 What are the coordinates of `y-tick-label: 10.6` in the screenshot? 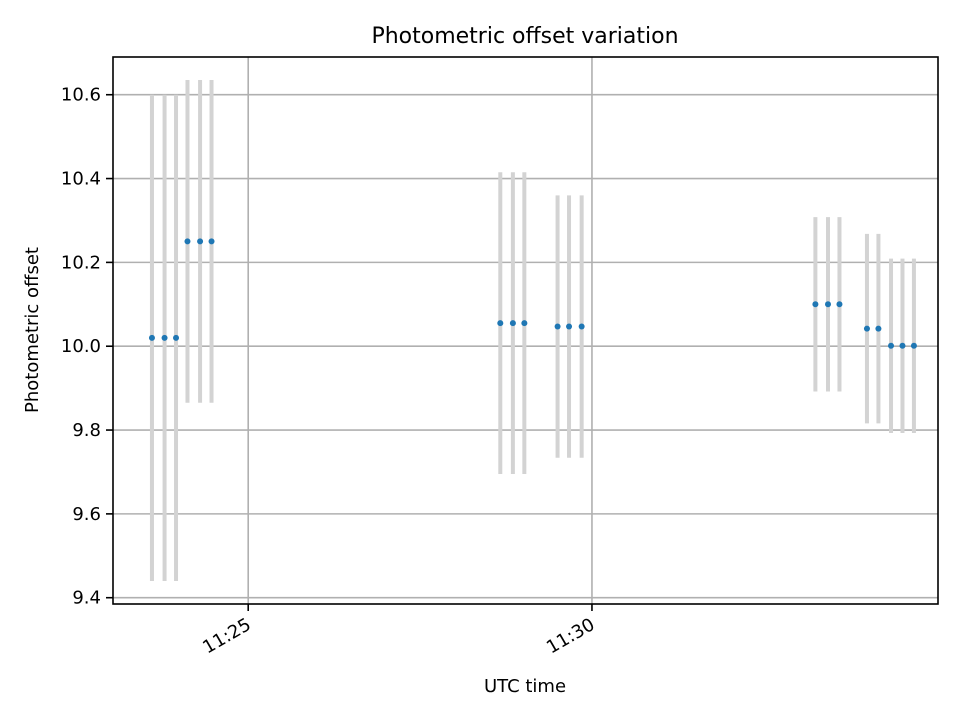 It's located at (81, 95).